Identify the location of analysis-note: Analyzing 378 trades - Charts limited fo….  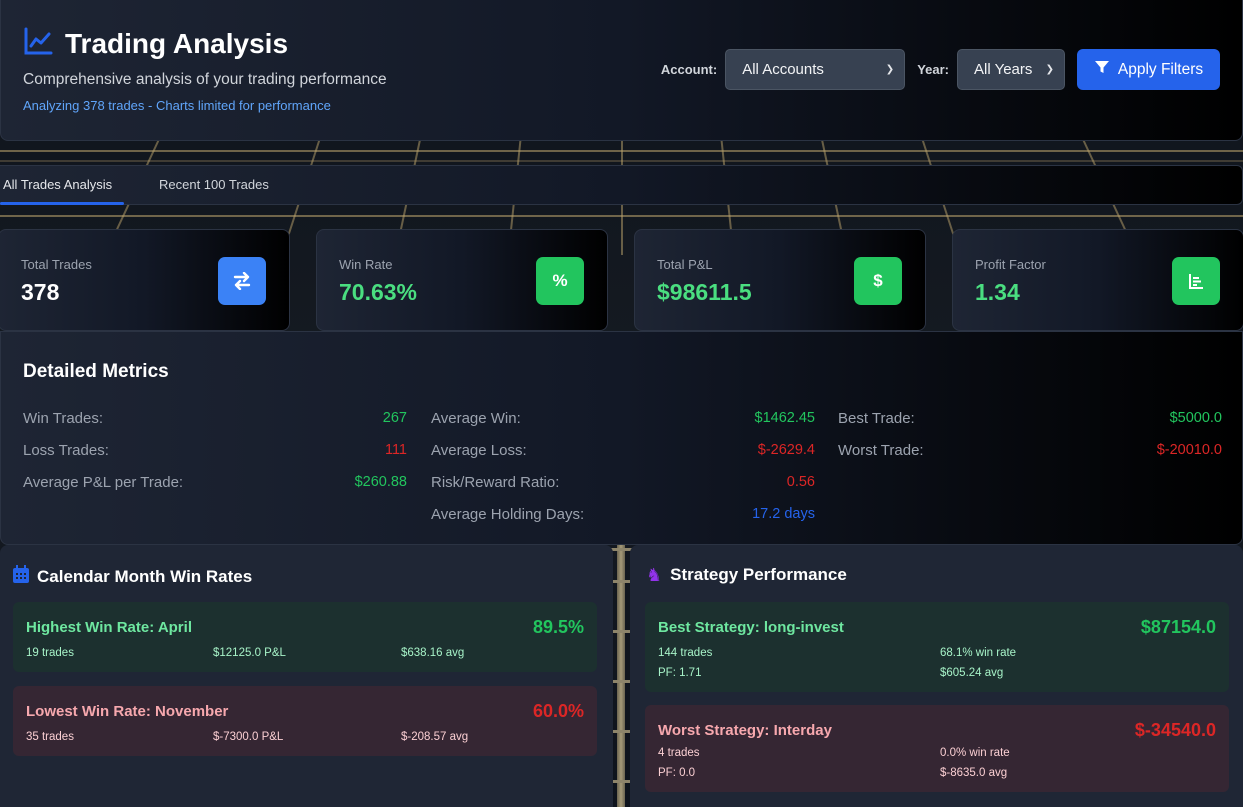
(177, 105).